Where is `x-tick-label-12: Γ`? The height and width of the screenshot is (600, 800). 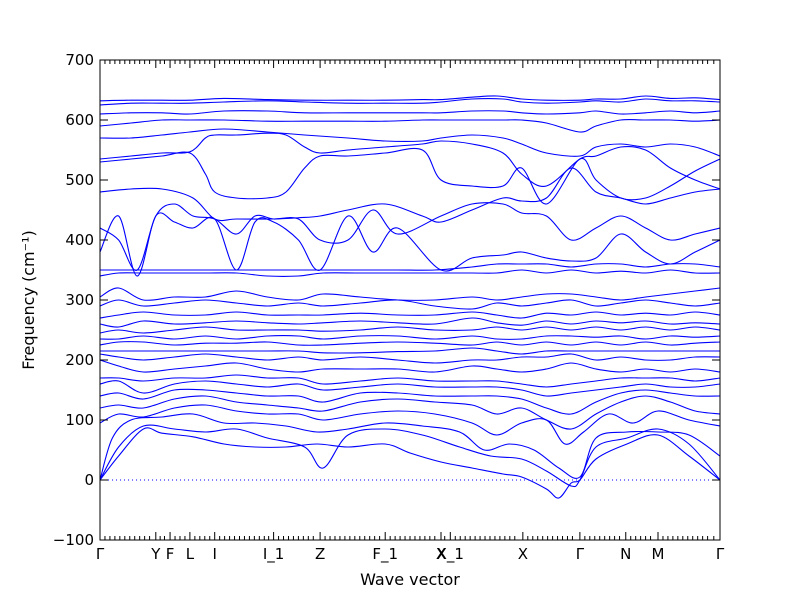 x-tick-label-12: Γ is located at coordinates (580, 554).